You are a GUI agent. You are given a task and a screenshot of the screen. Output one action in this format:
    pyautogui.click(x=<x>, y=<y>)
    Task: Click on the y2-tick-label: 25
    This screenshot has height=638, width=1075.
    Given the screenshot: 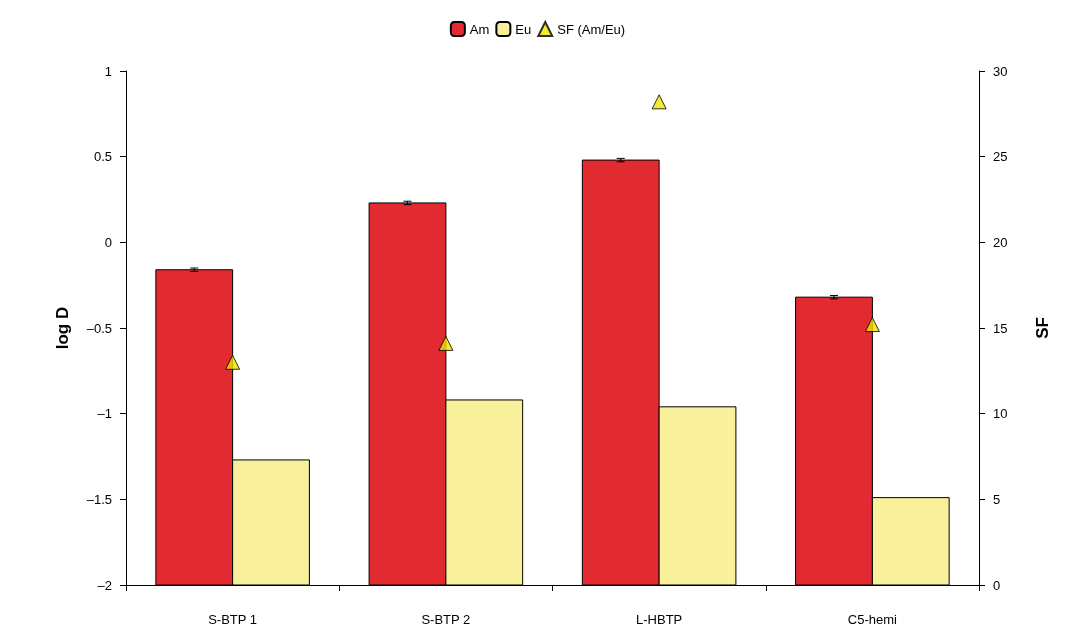 What is the action you would take?
    pyautogui.click(x=1000, y=157)
    